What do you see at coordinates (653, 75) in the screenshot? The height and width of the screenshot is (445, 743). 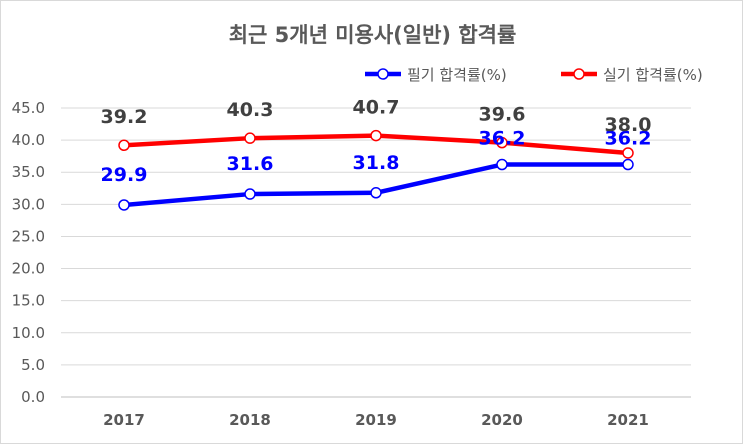 I see `legend-label: 실기 합격률(%)` at bounding box center [653, 75].